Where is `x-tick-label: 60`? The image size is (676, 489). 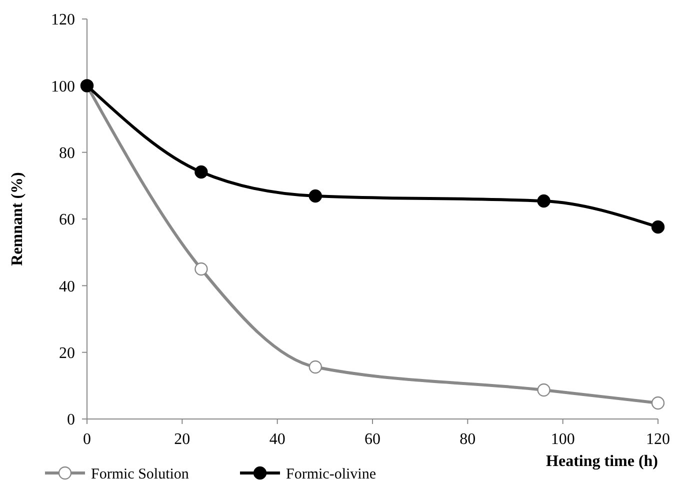 x-tick-label: 60 is located at coordinates (372, 439).